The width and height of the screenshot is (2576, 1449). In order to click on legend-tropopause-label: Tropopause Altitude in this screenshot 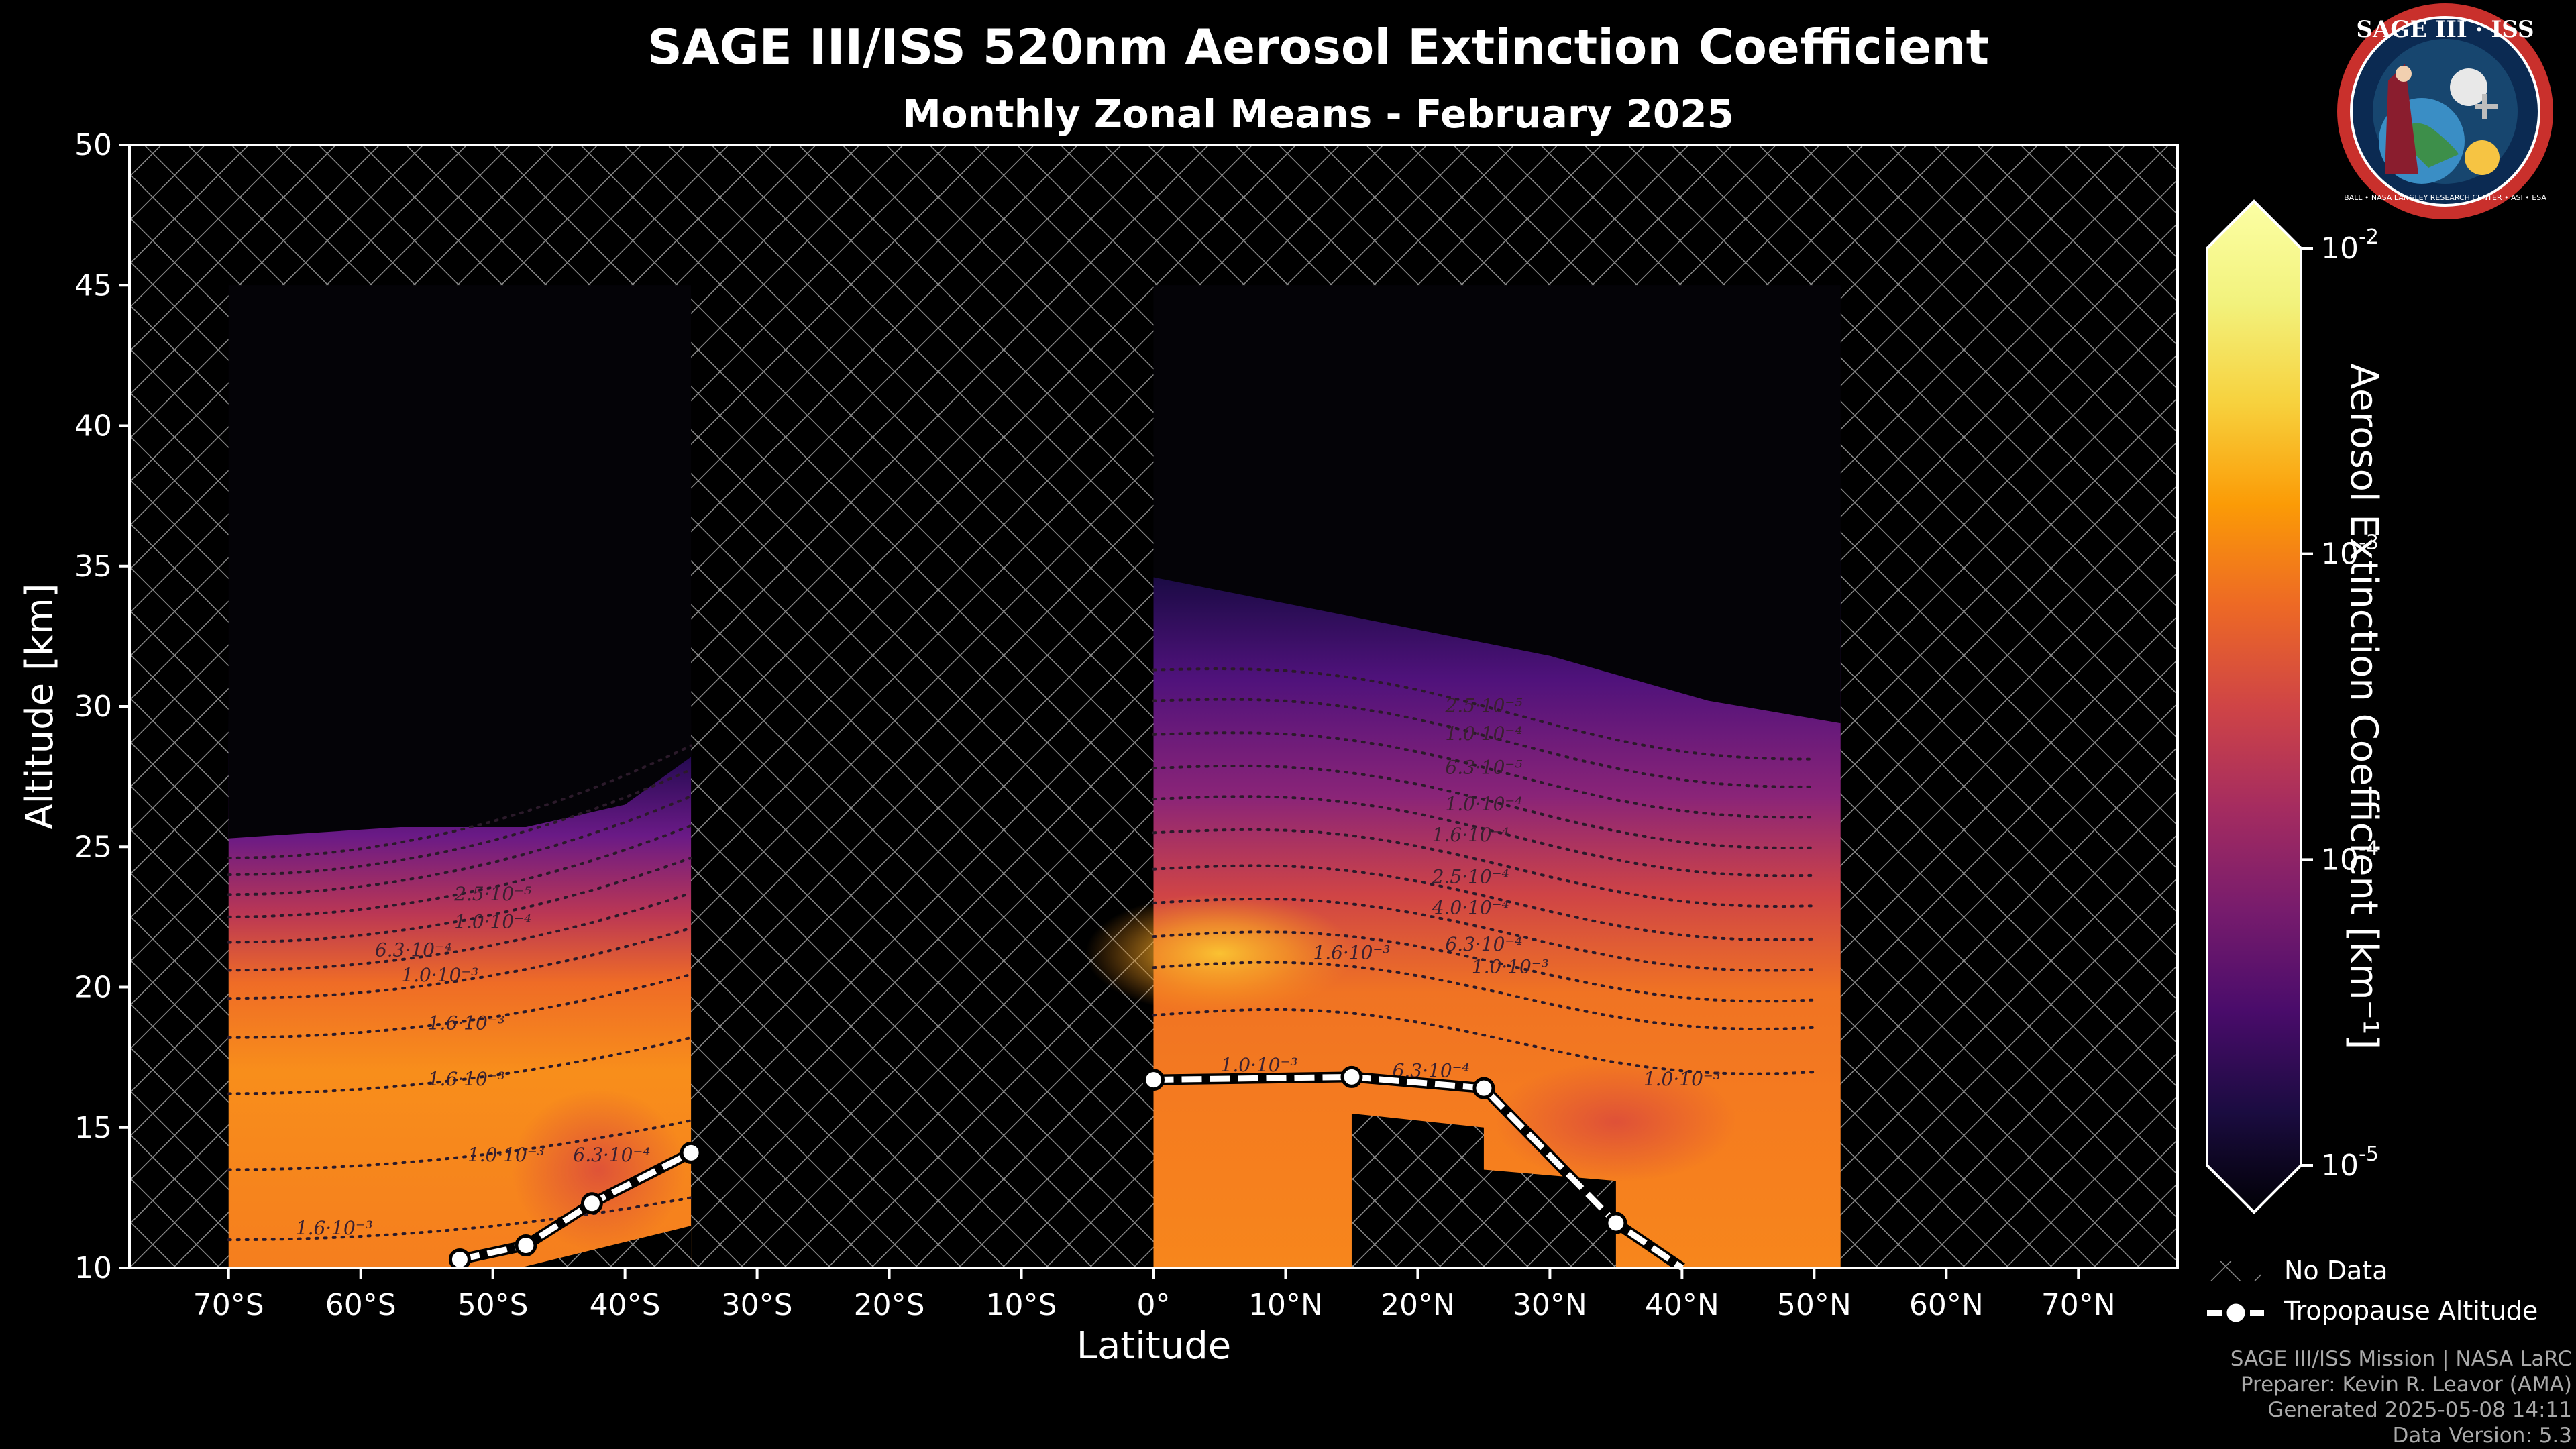, I will do `click(2411, 1311)`.